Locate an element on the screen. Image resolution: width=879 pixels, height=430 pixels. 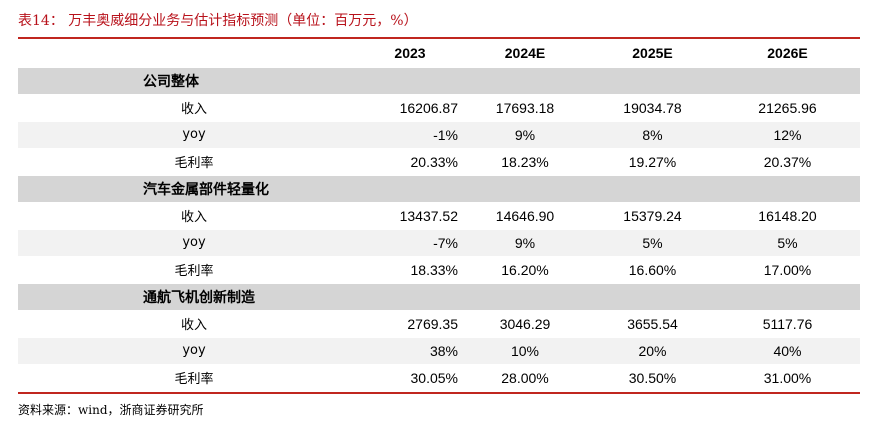
section-label: 公司整体 is located at coordinates (439, 81).